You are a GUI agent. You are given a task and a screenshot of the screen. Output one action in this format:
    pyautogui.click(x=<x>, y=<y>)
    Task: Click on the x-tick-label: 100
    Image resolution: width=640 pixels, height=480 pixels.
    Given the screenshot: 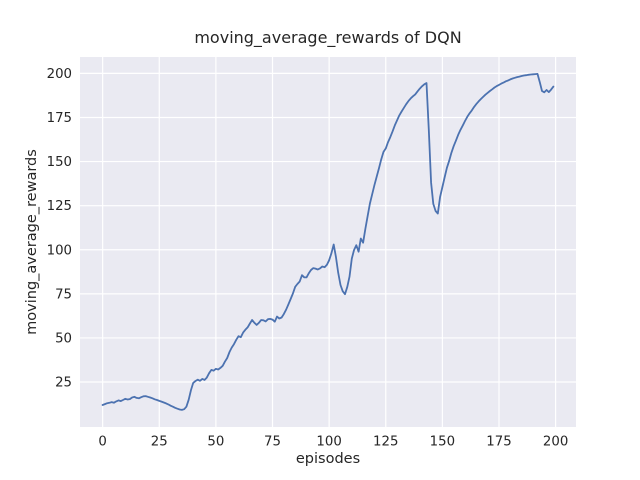 What is the action you would take?
    pyautogui.click(x=328, y=442)
    